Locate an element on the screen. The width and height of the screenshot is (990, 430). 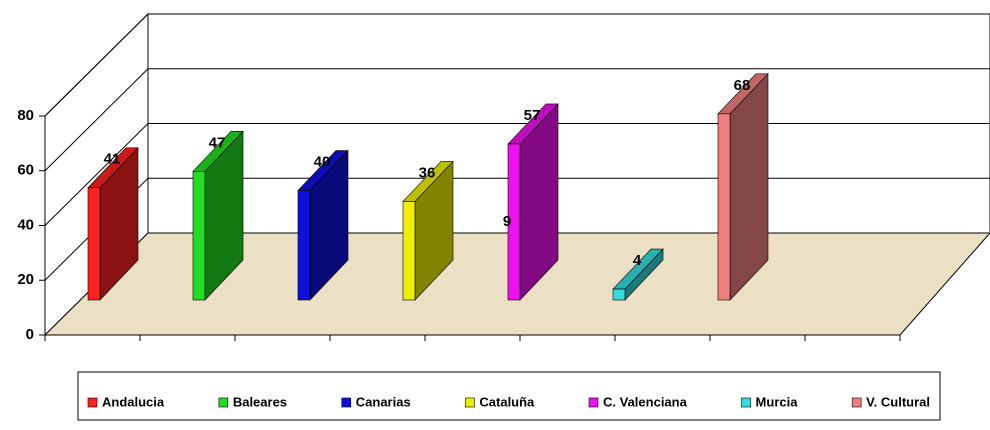
legend is located at coordinates (509, 396).